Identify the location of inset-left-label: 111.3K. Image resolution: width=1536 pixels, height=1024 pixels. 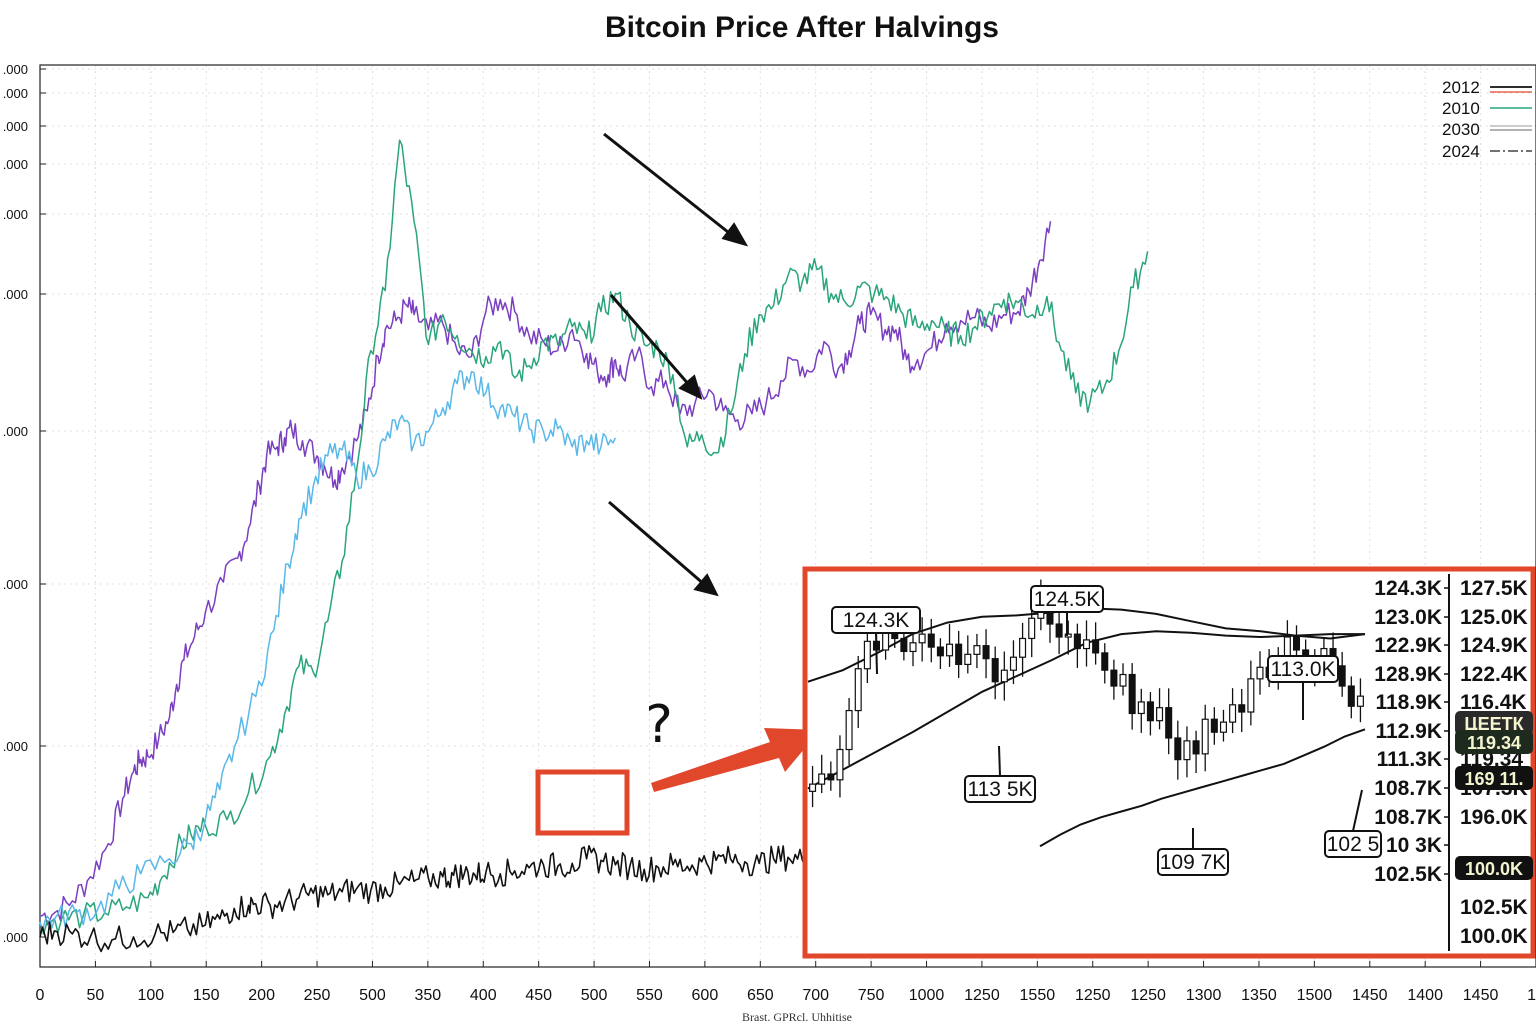
(1409, 759).